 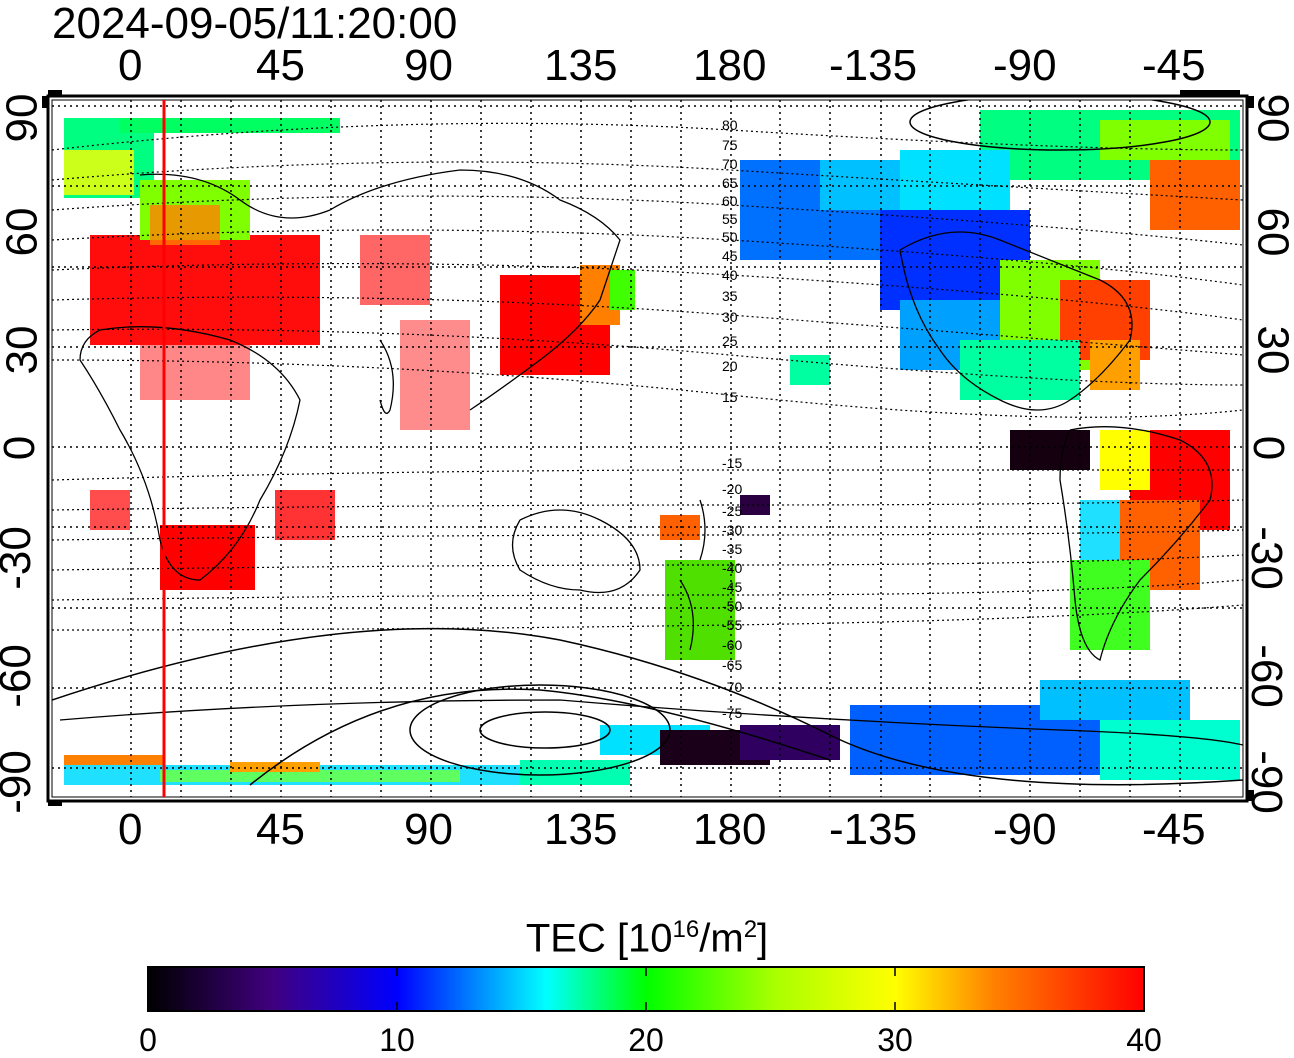 What do you see at coordinates (1271, 118) in the screenshot?
I see `right-lat-label-90: 90` at bounding box center [1271, 118].